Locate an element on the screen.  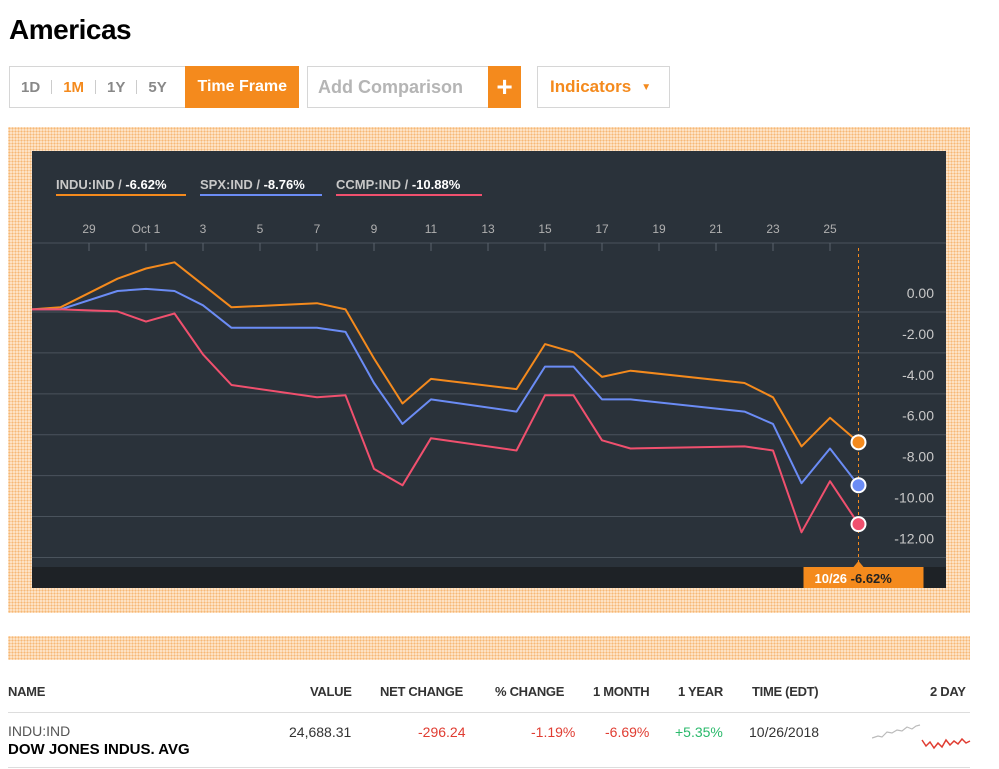
caret-down-icon: ▼ is located at coordinates (646, 87).